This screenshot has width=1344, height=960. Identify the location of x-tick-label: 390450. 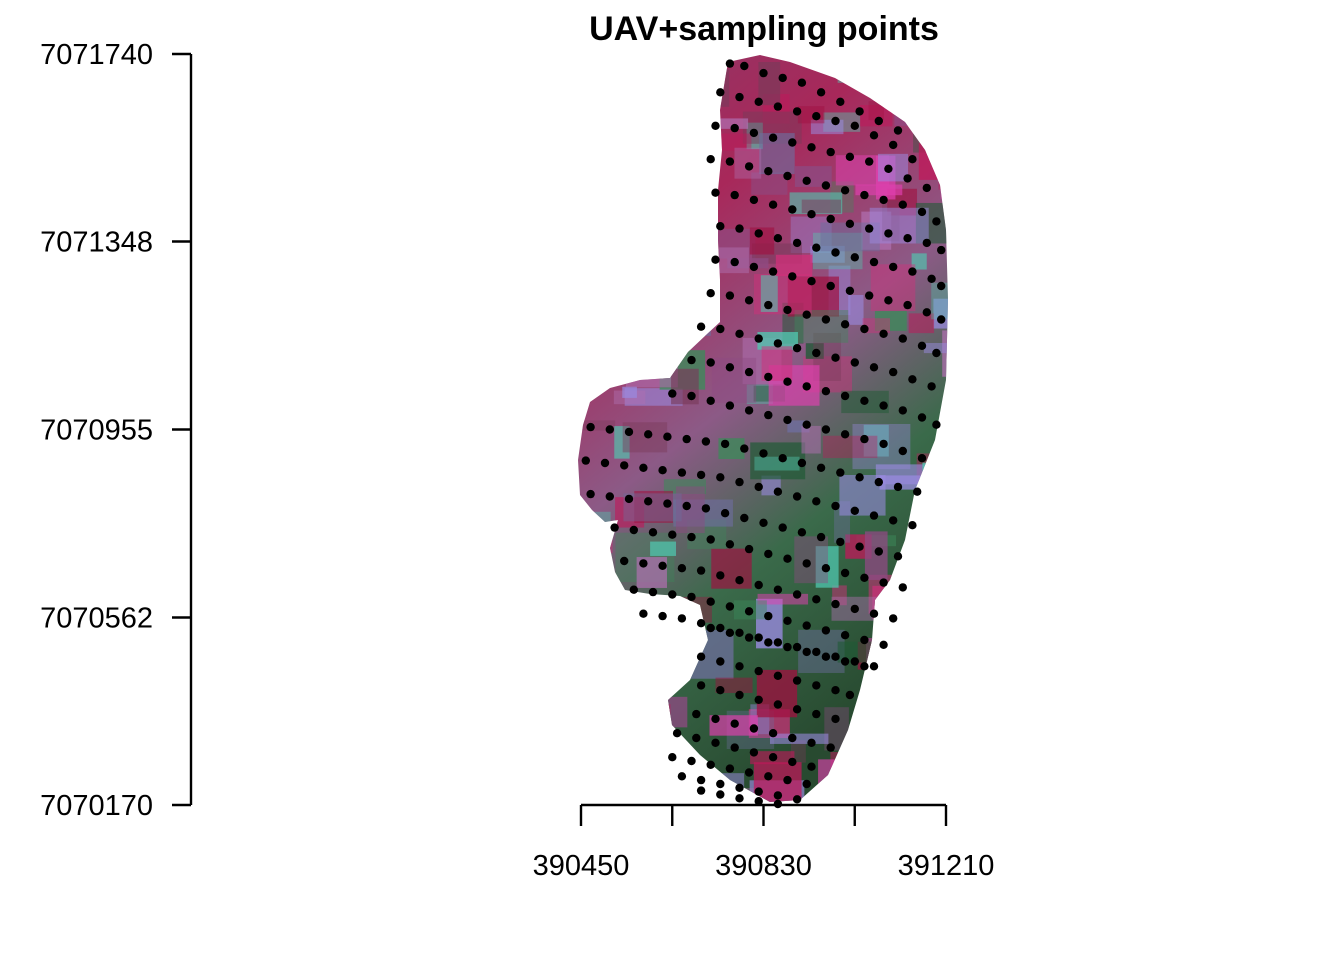
(581, 866).